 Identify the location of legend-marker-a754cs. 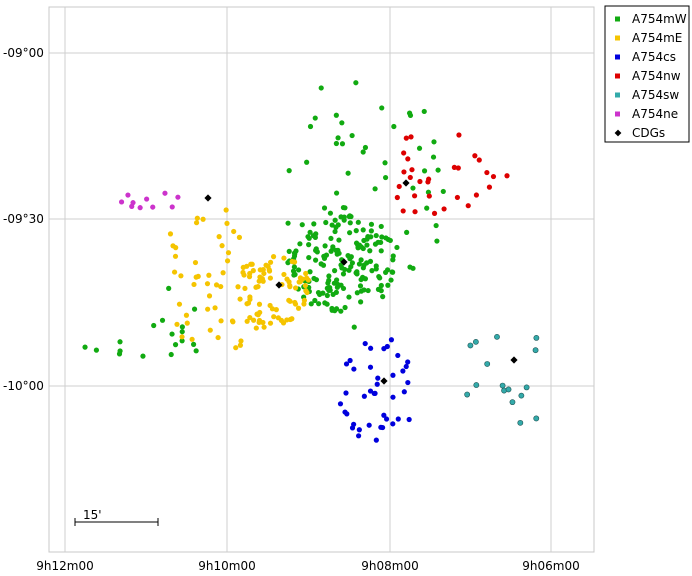
(617, 57).